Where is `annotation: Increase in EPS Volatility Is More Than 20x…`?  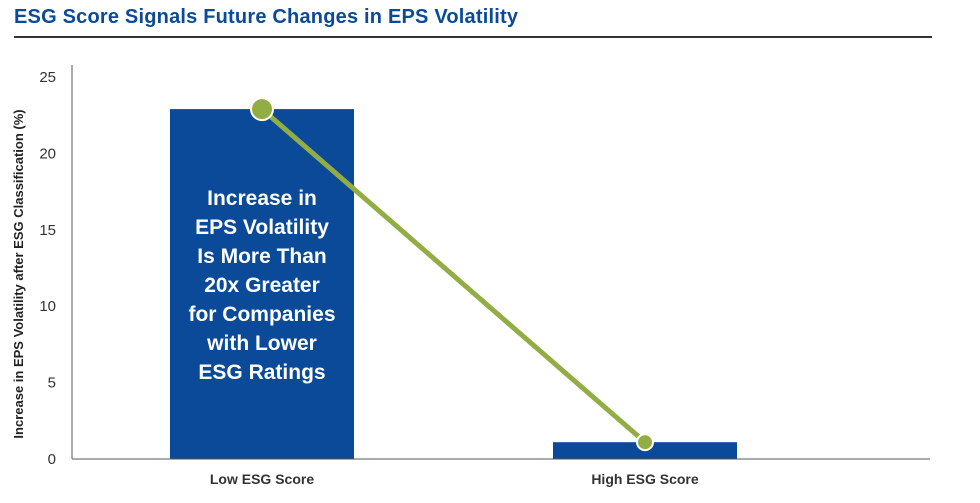
annotation: Increase in EPS Volatility Is More Than 20x… is located at coordinates (261, 285).